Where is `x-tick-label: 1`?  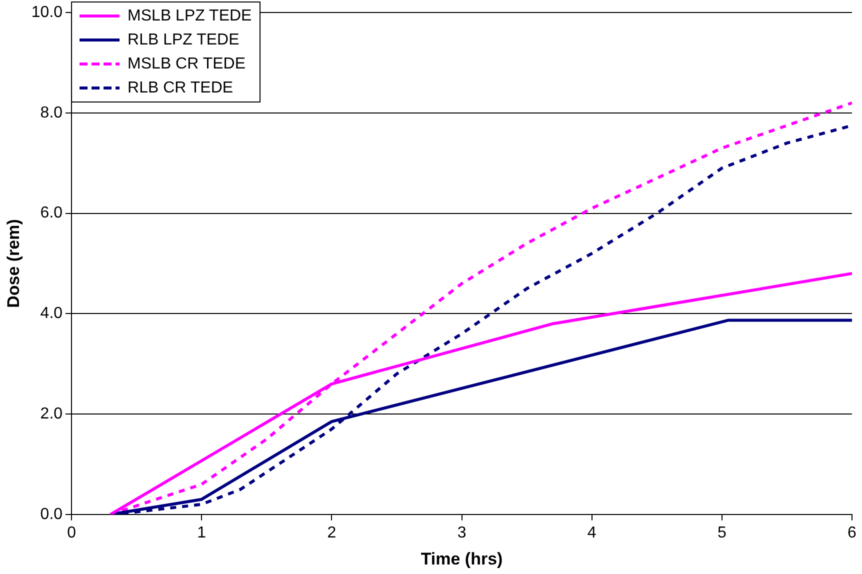
x-tick-label: 1 is located at coordinates (201, 533).